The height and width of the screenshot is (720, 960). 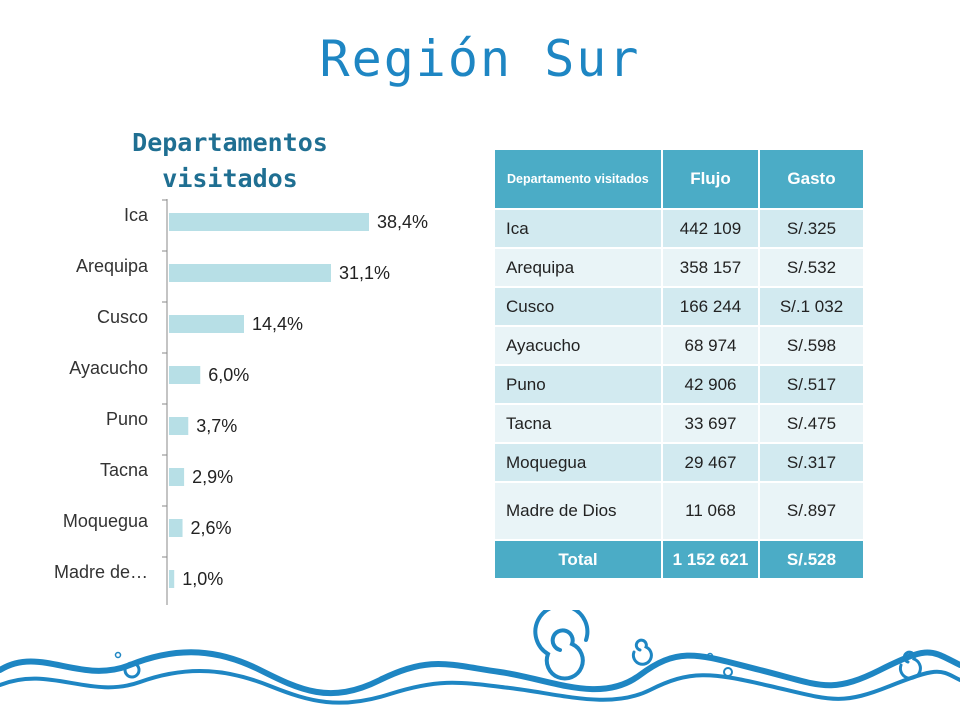 I want to click on chart-title: Departamentos visitados, so click(x=230, y=160).